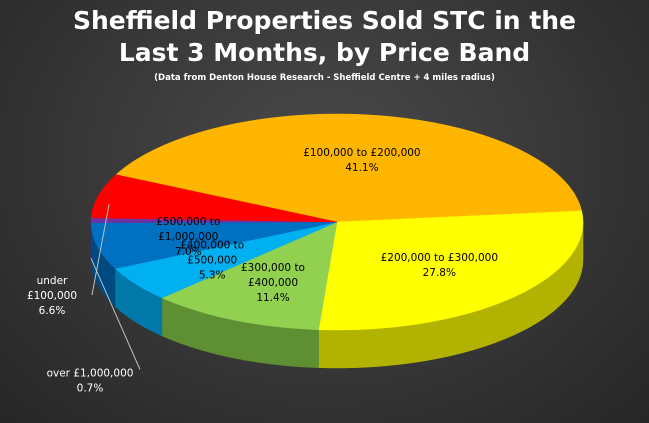 The image size is (649, 423). I want to click on pie-value-label: 27.8%, so click(439, 273).